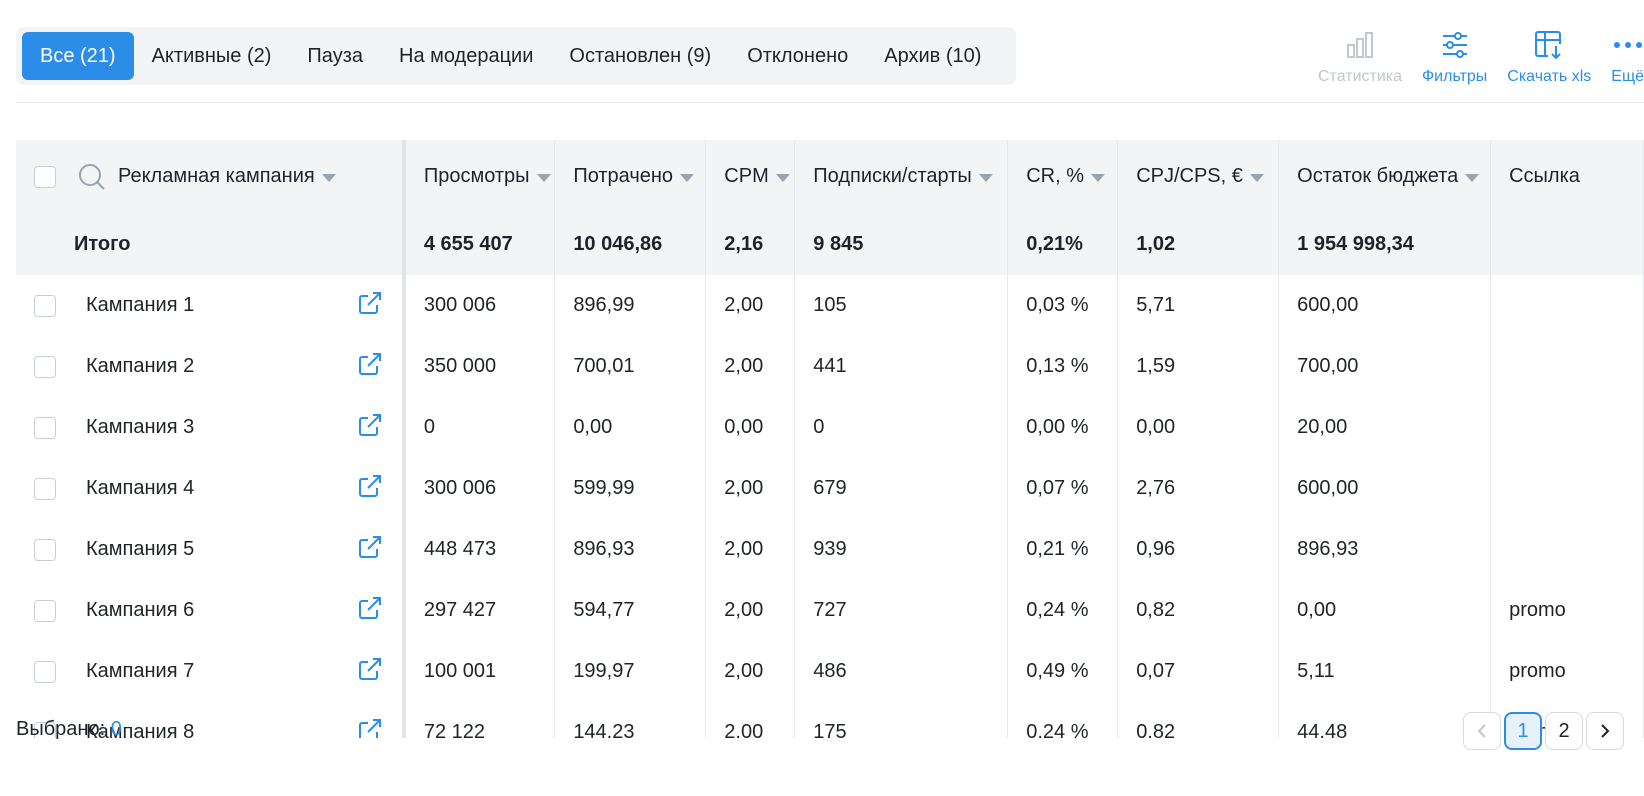 Image resolution: width=1644 pixels, height=796 pixels. Describe the element at coordinates (901, 176) in the screenshot. I see `column-header-subscriptions: Подписки/старты` at that location.